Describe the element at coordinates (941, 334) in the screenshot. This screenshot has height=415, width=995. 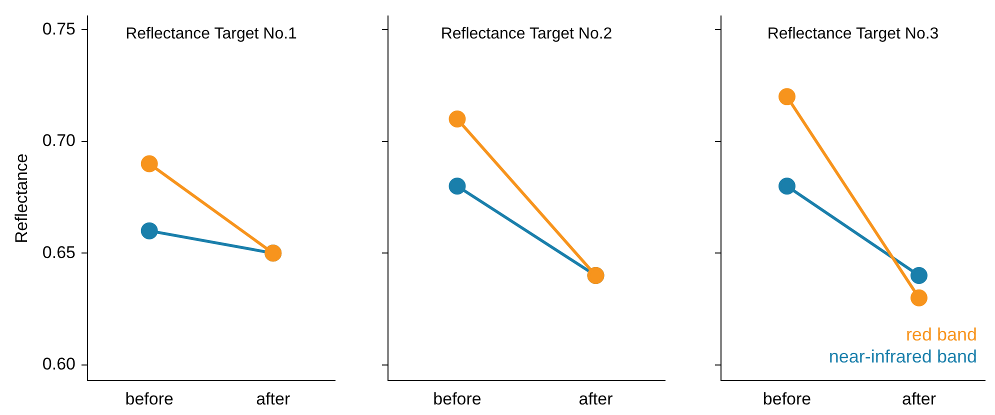
I see `series-label: red band` at that location.